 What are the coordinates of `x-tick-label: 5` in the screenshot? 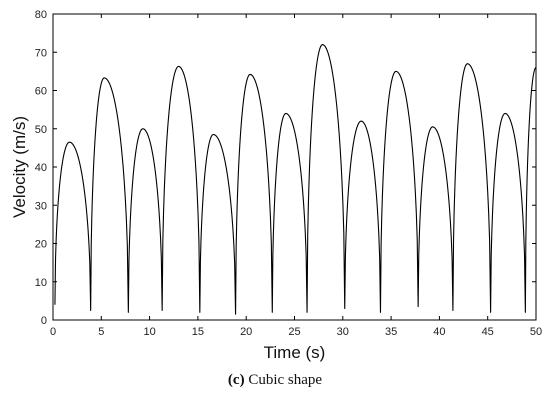 It's located at (101, 332).